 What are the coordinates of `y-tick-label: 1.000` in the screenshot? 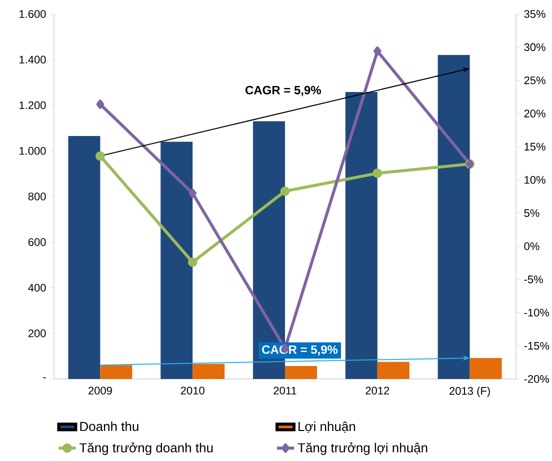 It's located at (33, 150).